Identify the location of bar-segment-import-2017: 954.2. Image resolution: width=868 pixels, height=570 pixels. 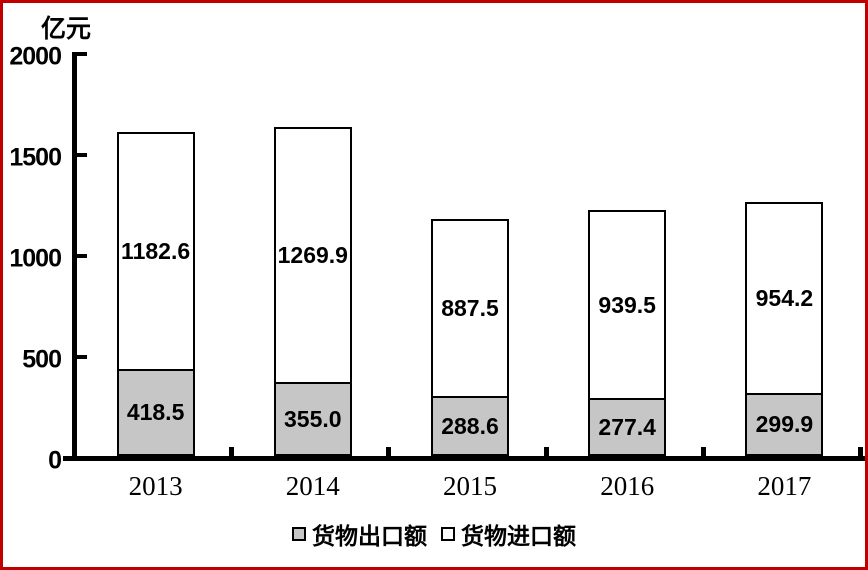
(784, 298).